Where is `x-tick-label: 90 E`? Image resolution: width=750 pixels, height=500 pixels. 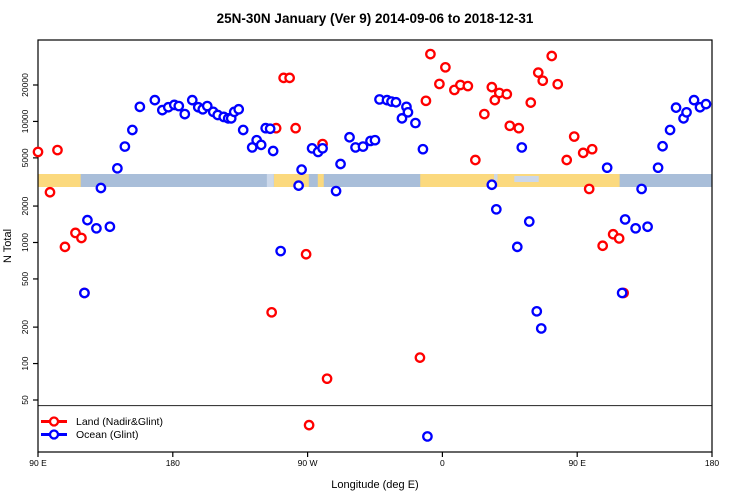 x-tick-label: 90 E is located at coordinates (577, 463).